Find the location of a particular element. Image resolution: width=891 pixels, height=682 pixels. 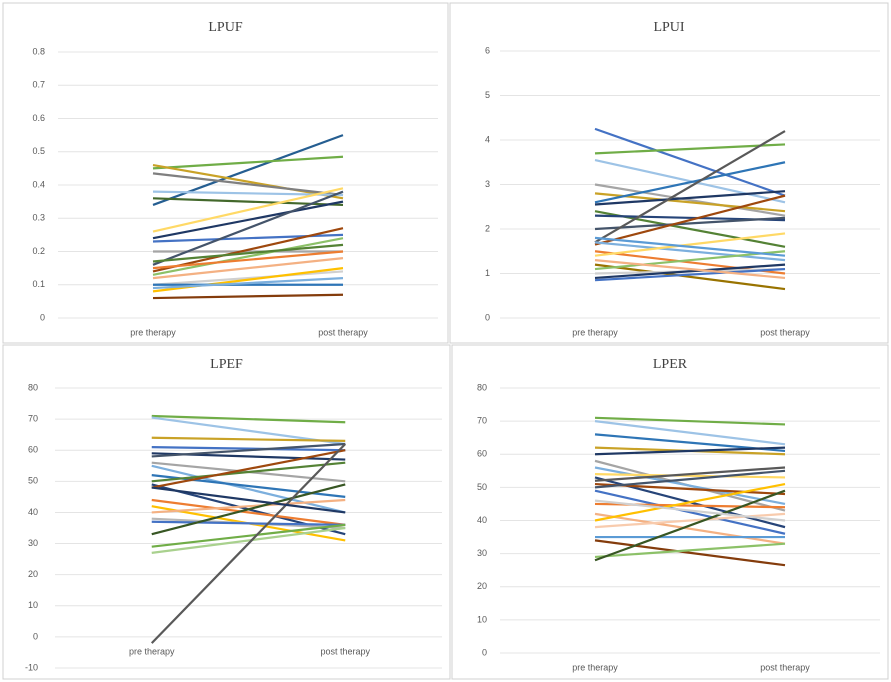

chart-title: LPEF is located at coordinates (226, 364).